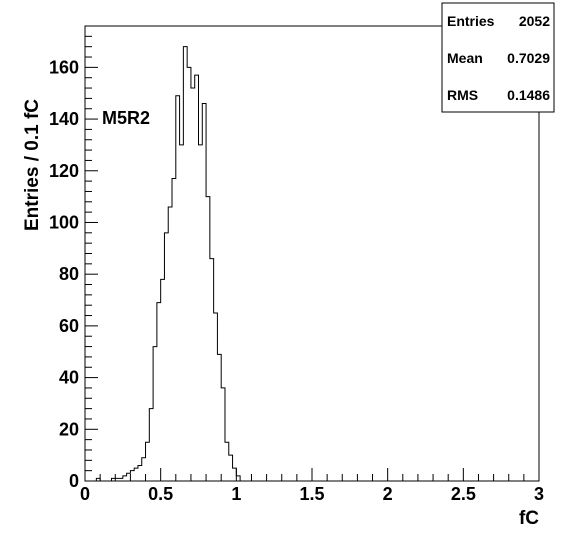 This screenshot has height=544, width=567. Describe the element at coordinates (64, 171) in the screenshot. I see `y-tick-label: 120` at that location.